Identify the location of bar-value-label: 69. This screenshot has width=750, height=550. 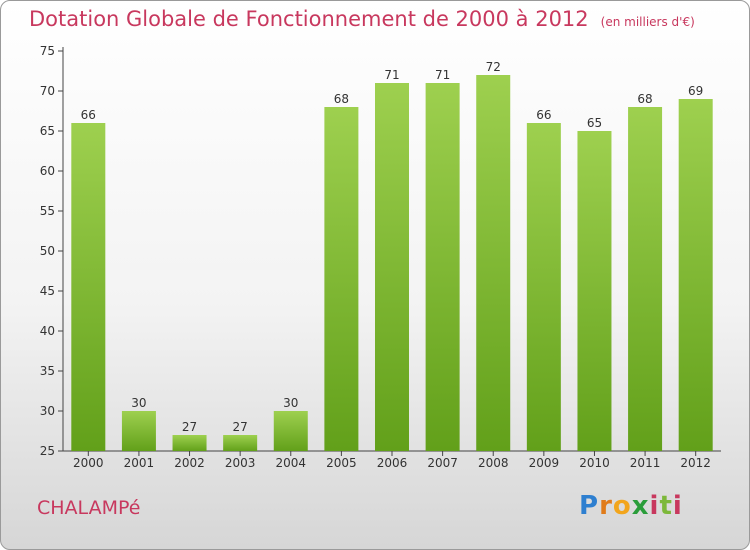
(695, 91).